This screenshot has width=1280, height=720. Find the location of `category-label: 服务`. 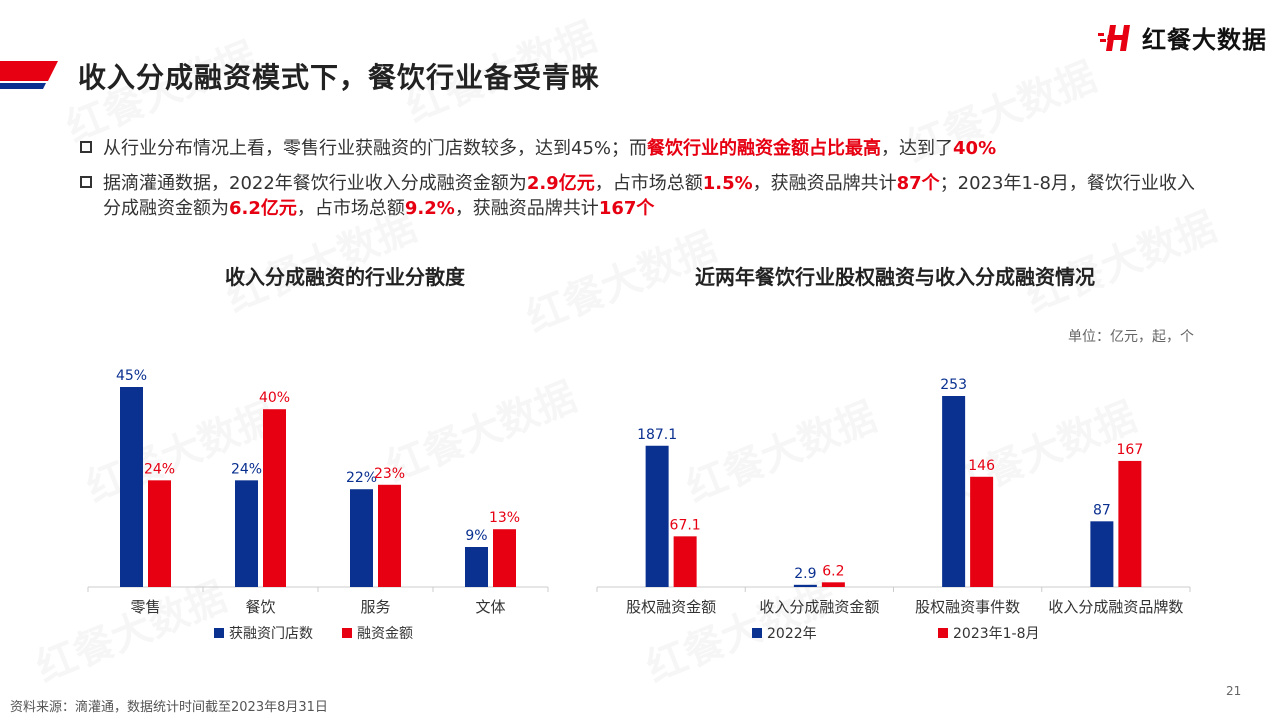

category-label: 服务 is located at coordinates (375, 607).